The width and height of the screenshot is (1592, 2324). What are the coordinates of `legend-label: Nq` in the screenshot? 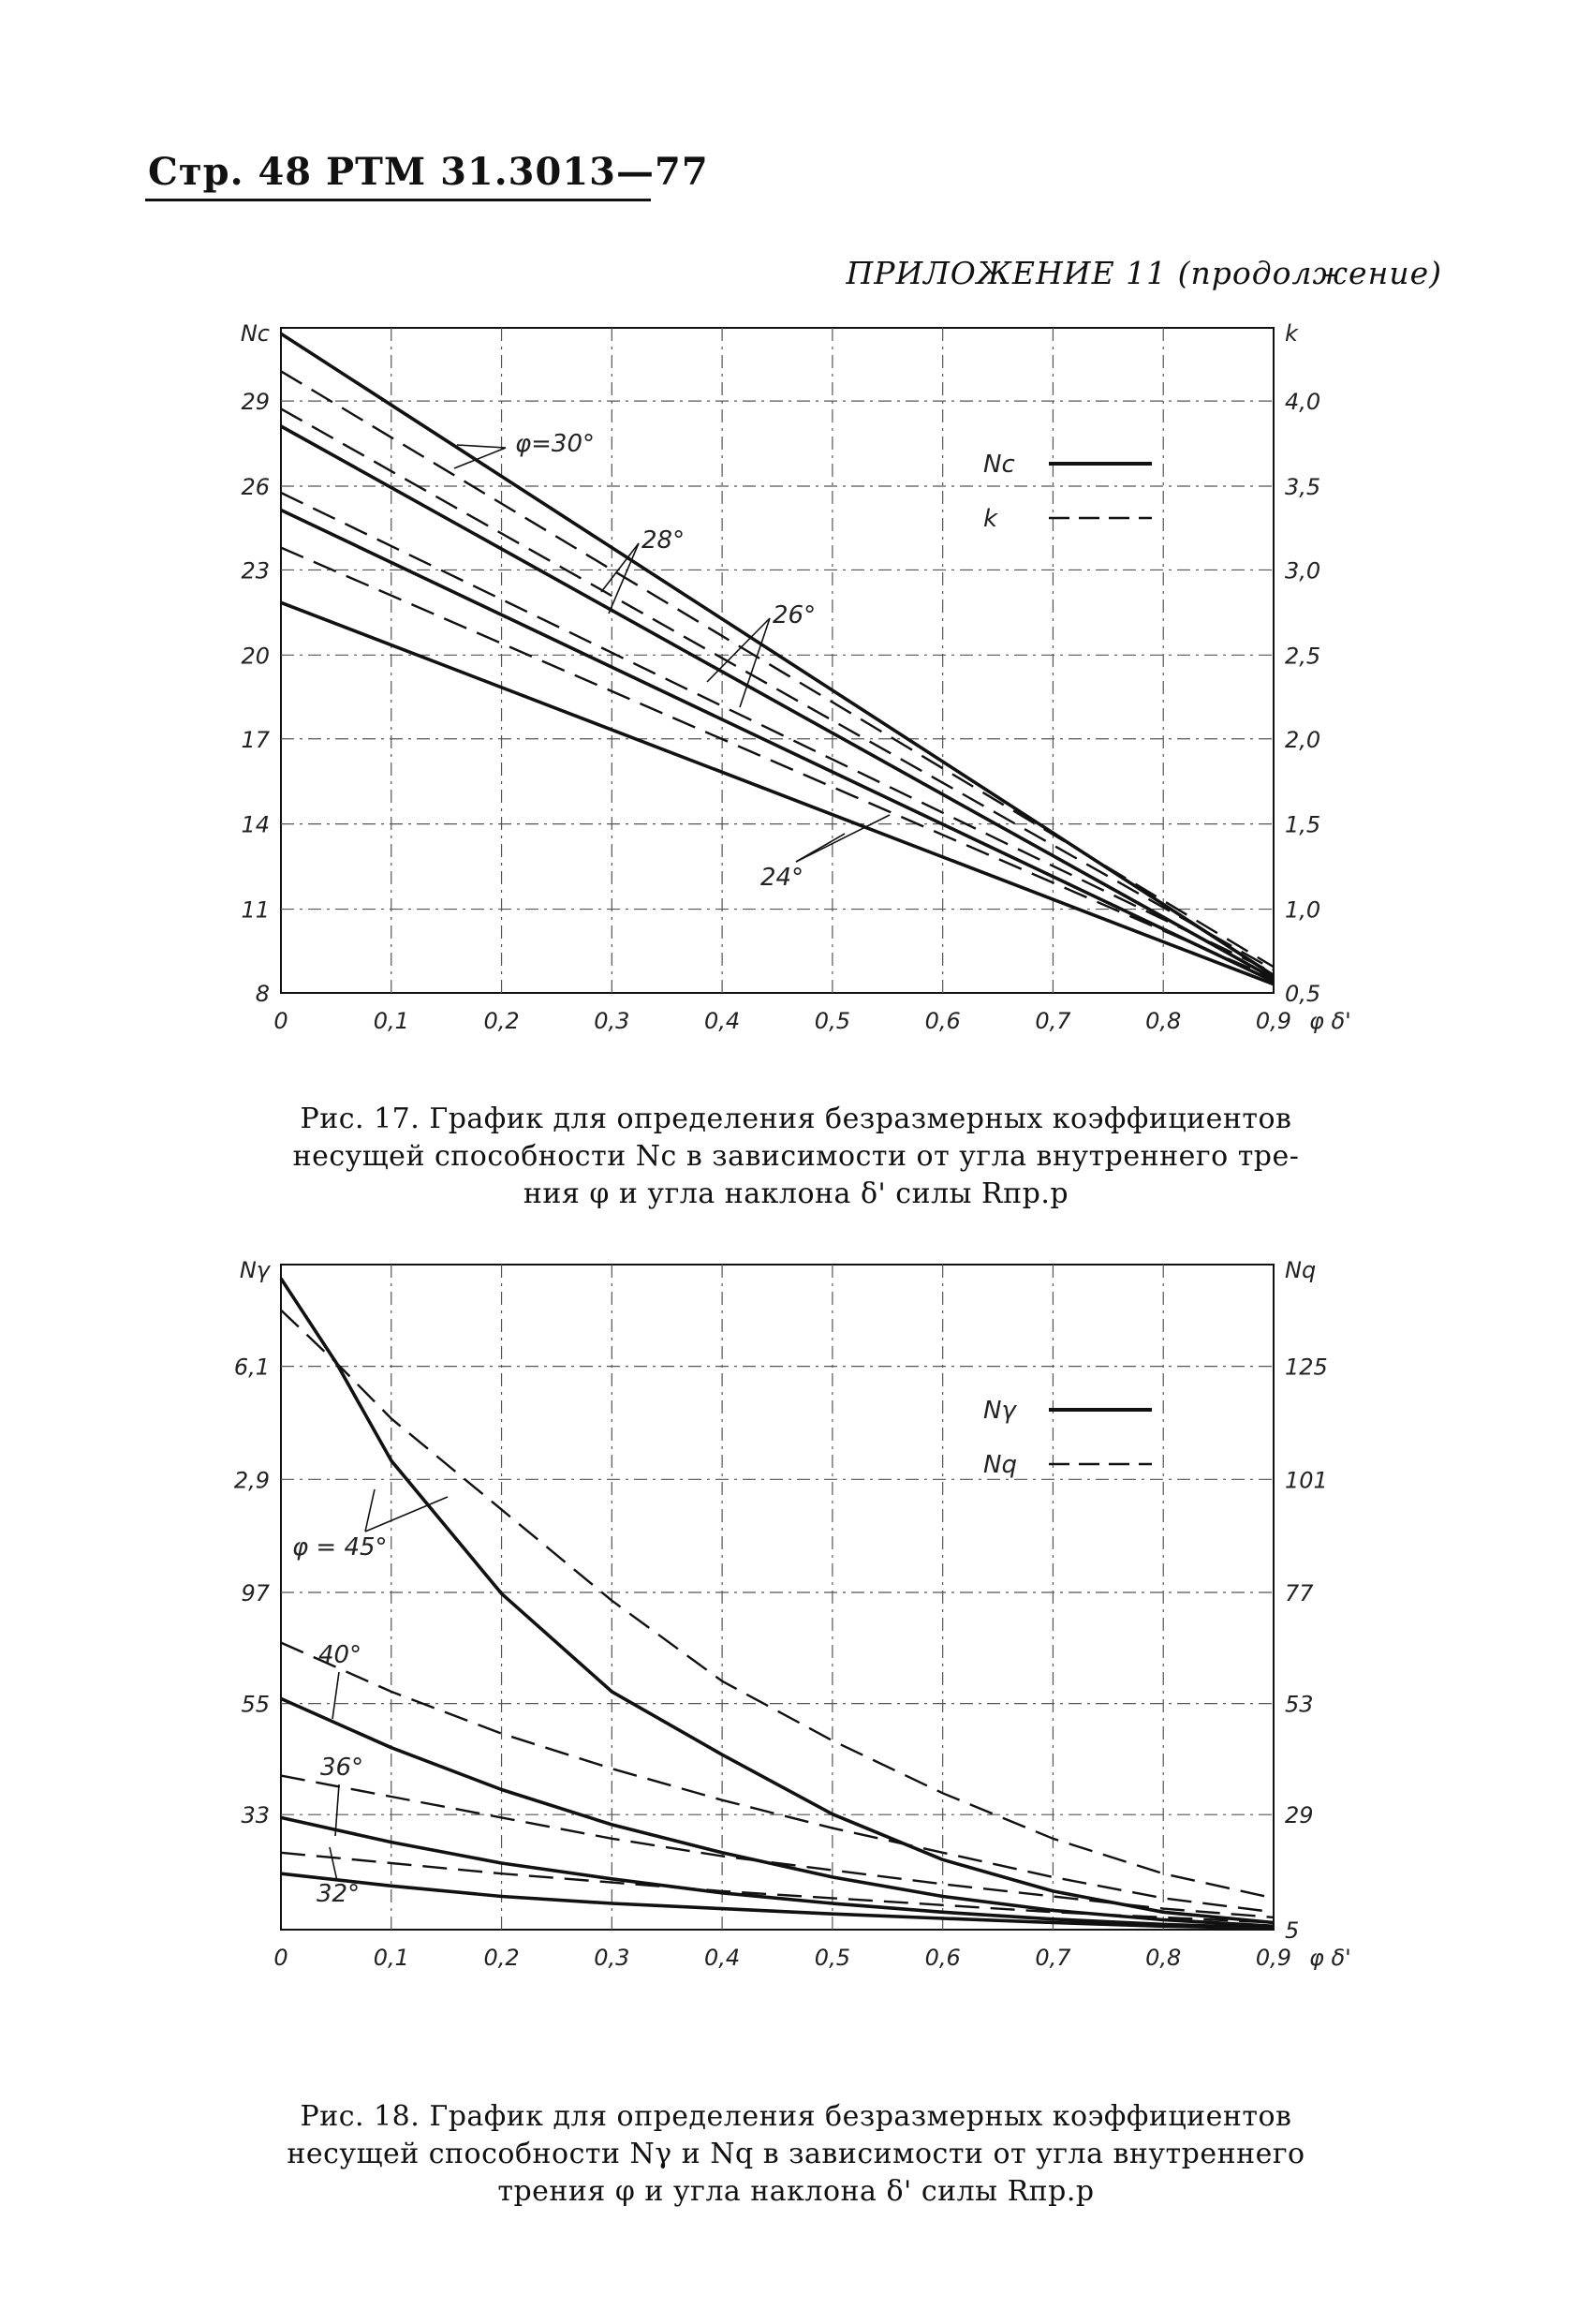 It's located at (1000, 1465).